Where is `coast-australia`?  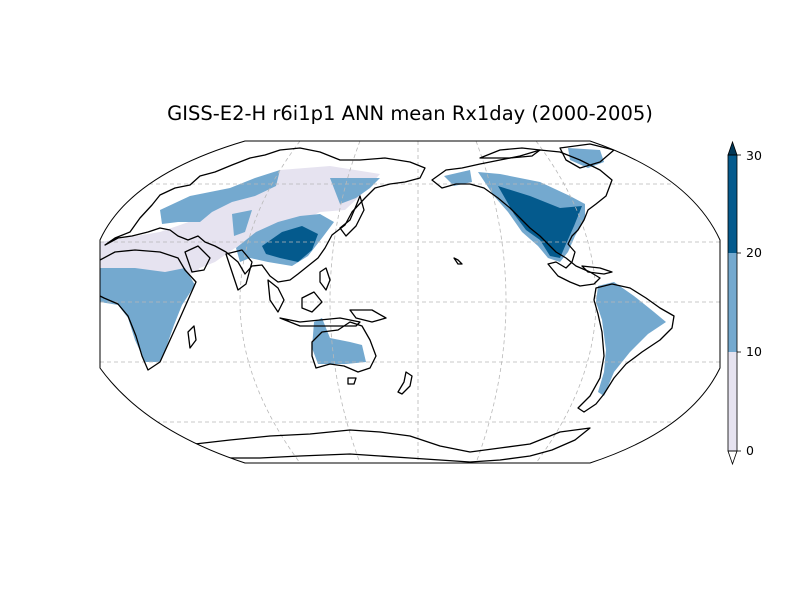 coast-australia is located at coordinates (344, 347).